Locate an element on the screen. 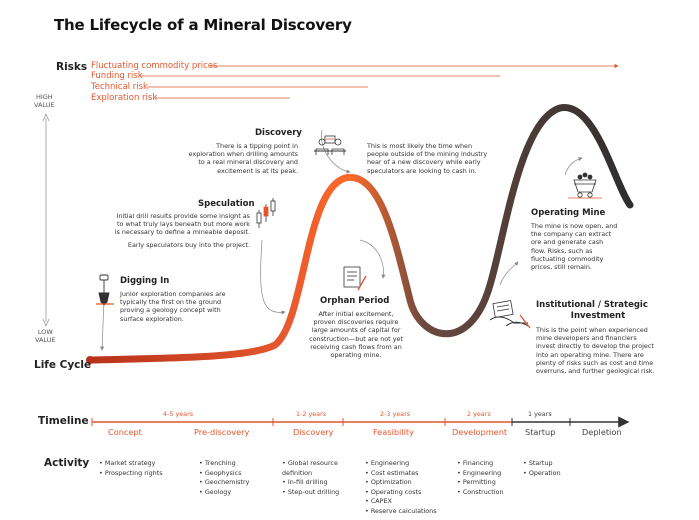 This screenshot has height=520, width=699. risks-label: Risks is located at coordinates (72, 67).